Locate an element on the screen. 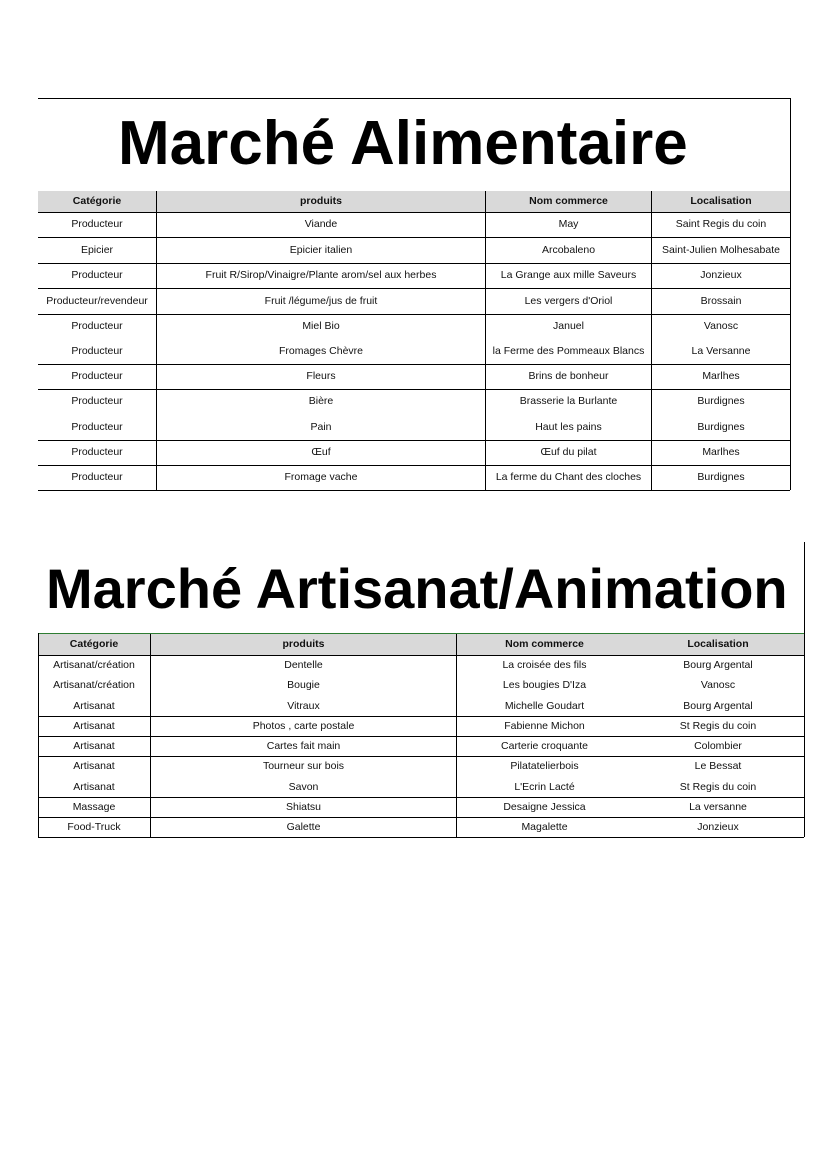 The width and height of the screenshot is (827, 1169). table-cell: Magalette is located at coordinates (544, 827).